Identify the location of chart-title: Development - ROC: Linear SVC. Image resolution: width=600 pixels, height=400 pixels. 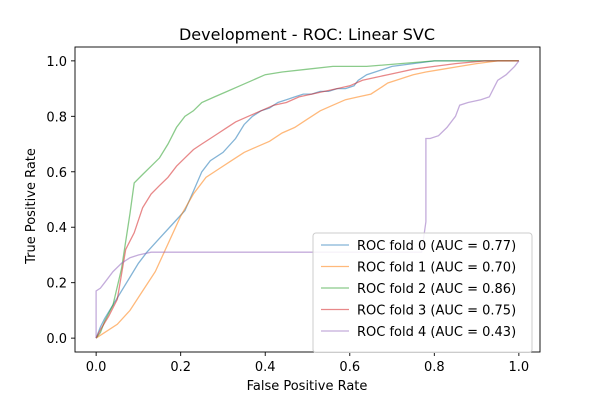
(307, 34).